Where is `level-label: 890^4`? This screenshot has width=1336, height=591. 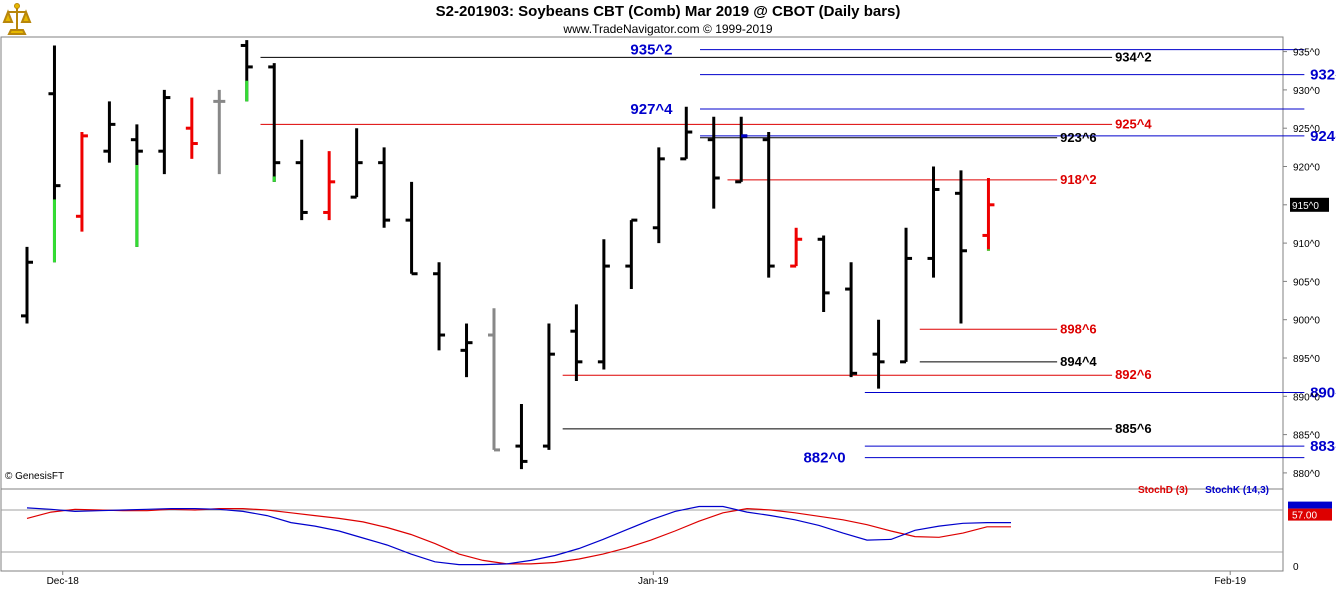 level-label: 890^4 is located at coordinates (1323, 392).